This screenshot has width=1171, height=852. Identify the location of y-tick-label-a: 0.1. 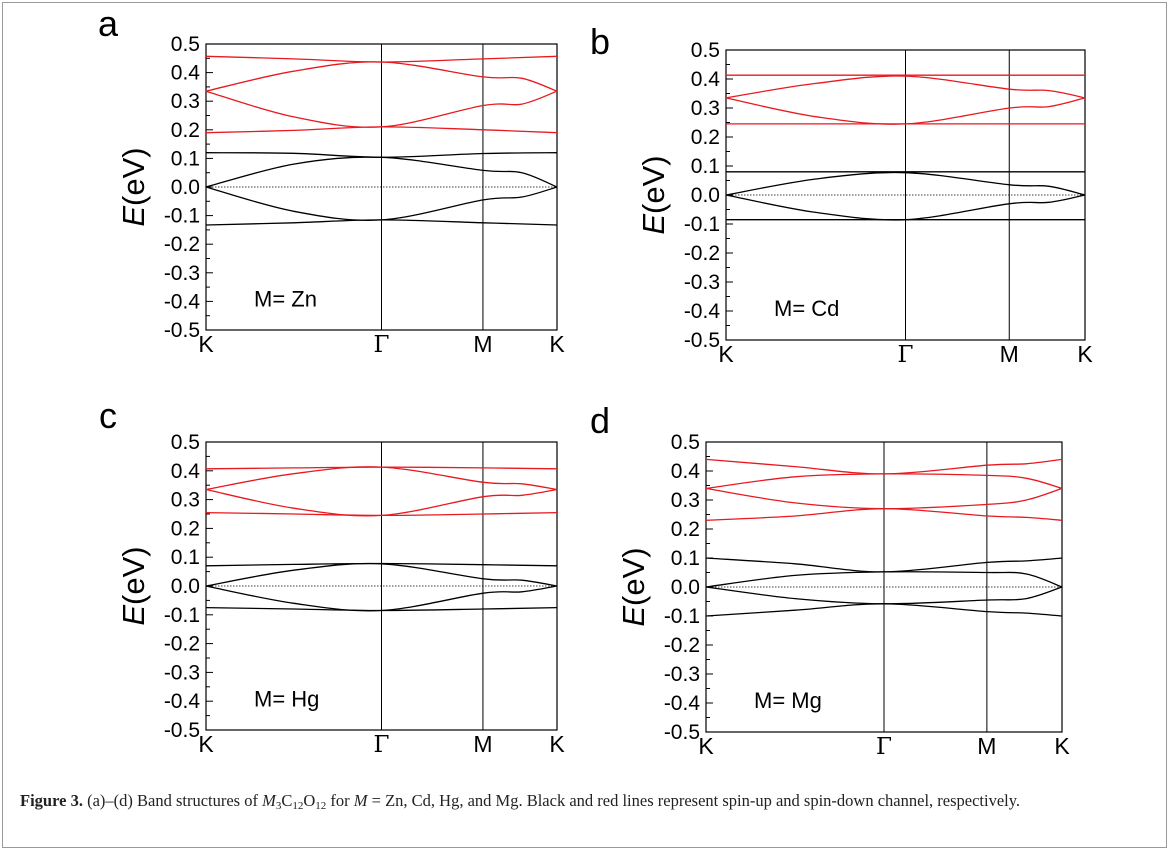
(185, 158).